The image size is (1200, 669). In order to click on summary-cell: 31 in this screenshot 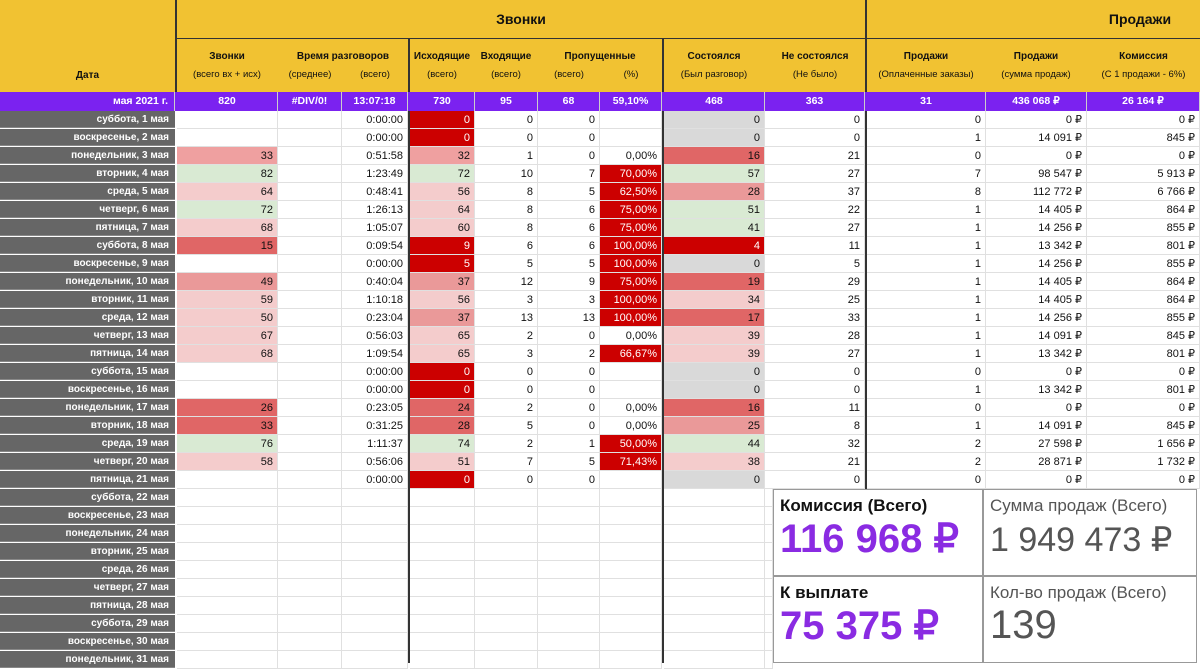, I will do `click(926, 101)`.